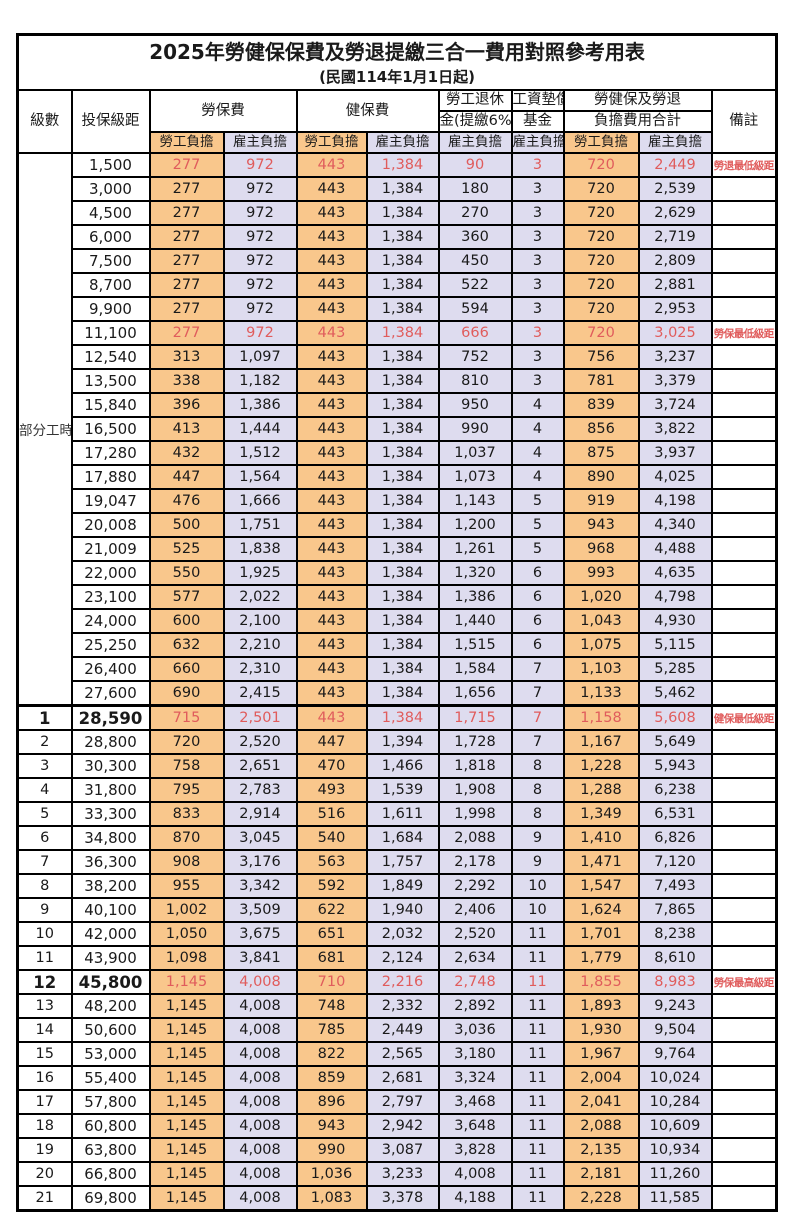  Describe the element at coordinates (537, 501) in the screenshot. I see `wage-fund-employer-cell: 5` at that location.